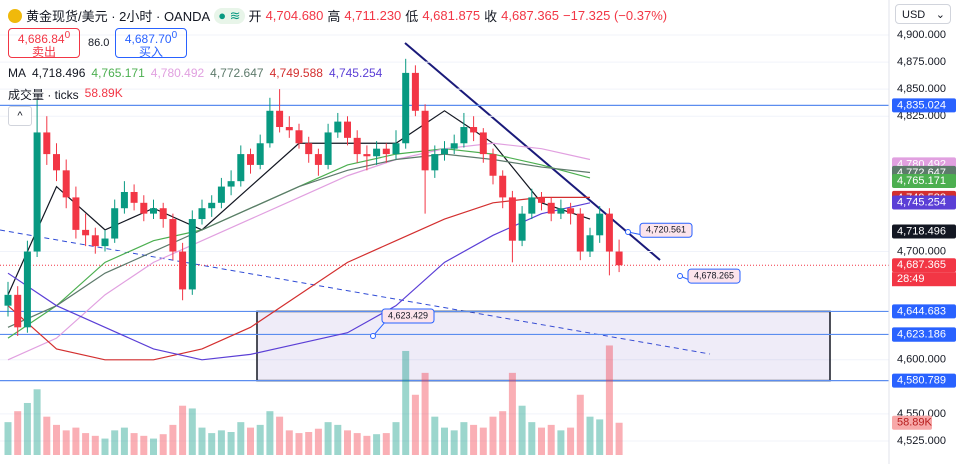 The image size is (959, 464). What do you see at coordinates (921, 62) in the screenshot?
I see `y-tick-label: 4,875.000` at bounding box center [921, 62].